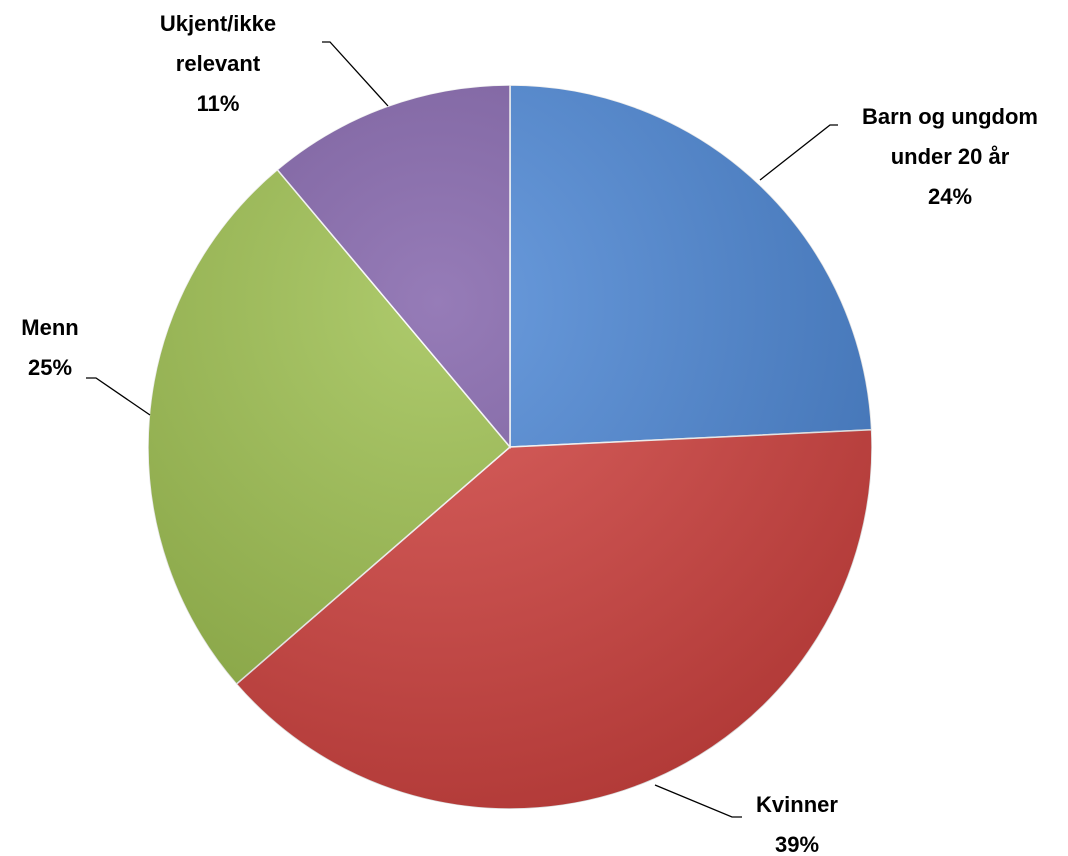  I want to click on value-label: 25%, so click(50, 367).